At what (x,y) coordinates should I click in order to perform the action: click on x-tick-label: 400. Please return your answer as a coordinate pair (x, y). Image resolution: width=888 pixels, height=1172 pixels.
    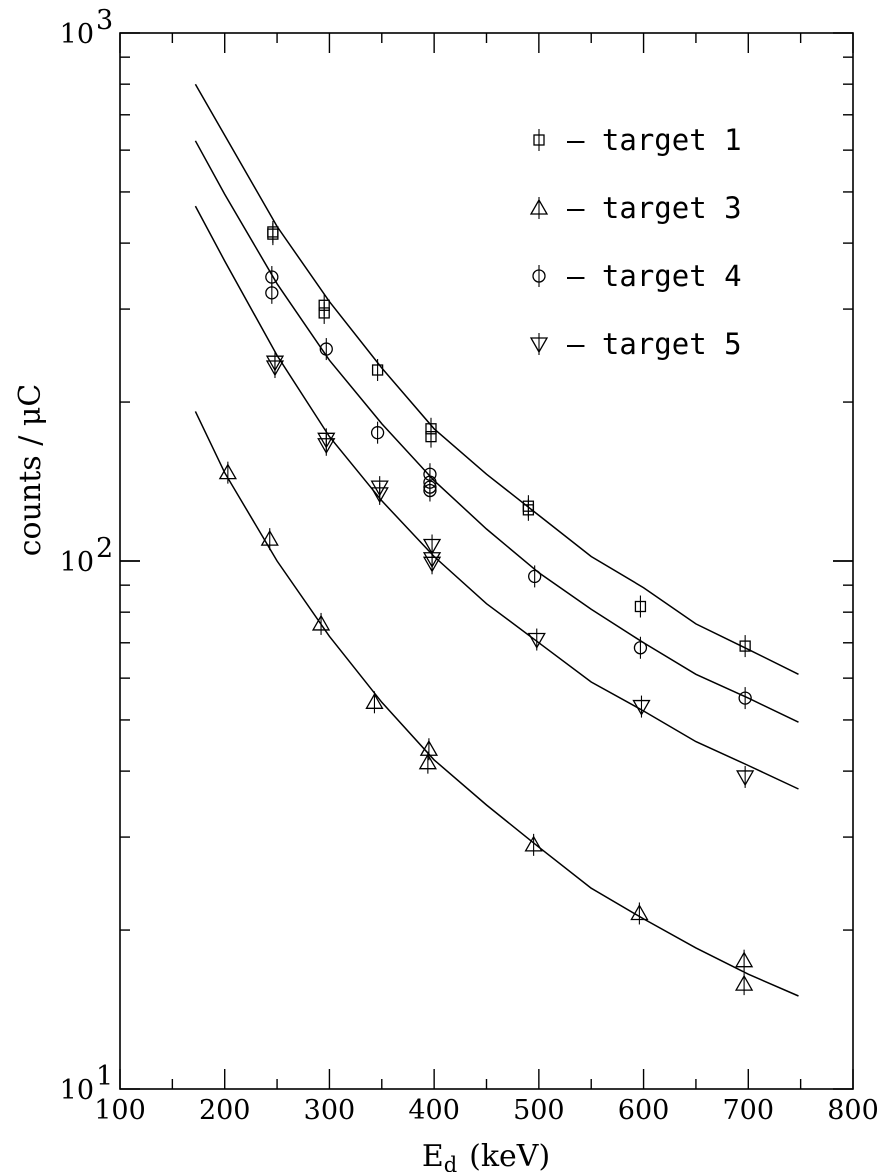
    Looking at the image, I should click on (434, 1110).